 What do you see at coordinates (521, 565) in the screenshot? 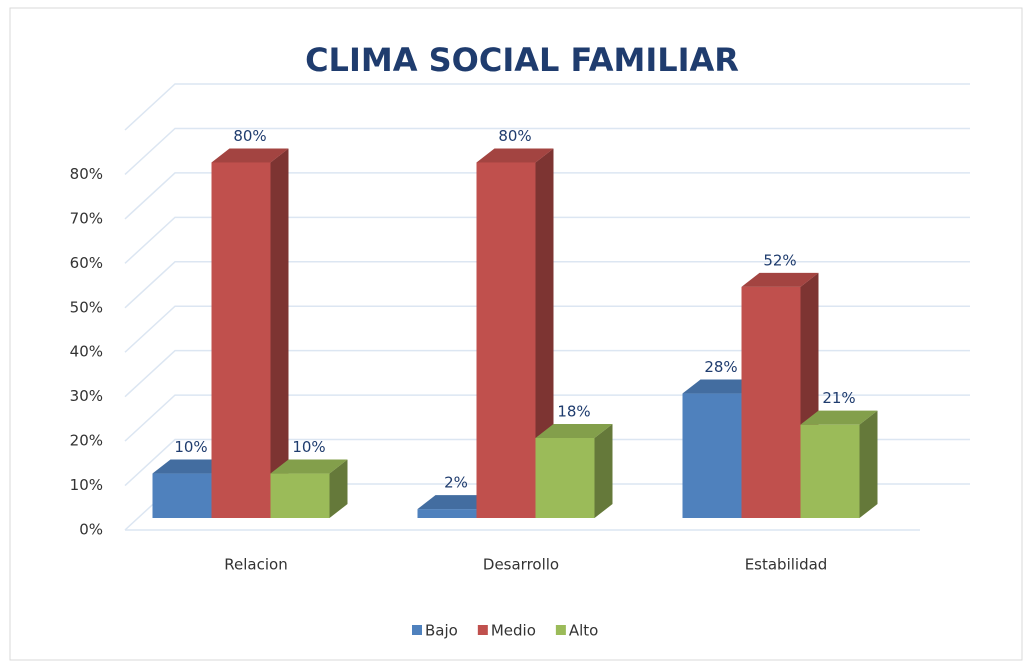
I see `x-tick-label: Desarrollo` at bounding box center [521, 565].